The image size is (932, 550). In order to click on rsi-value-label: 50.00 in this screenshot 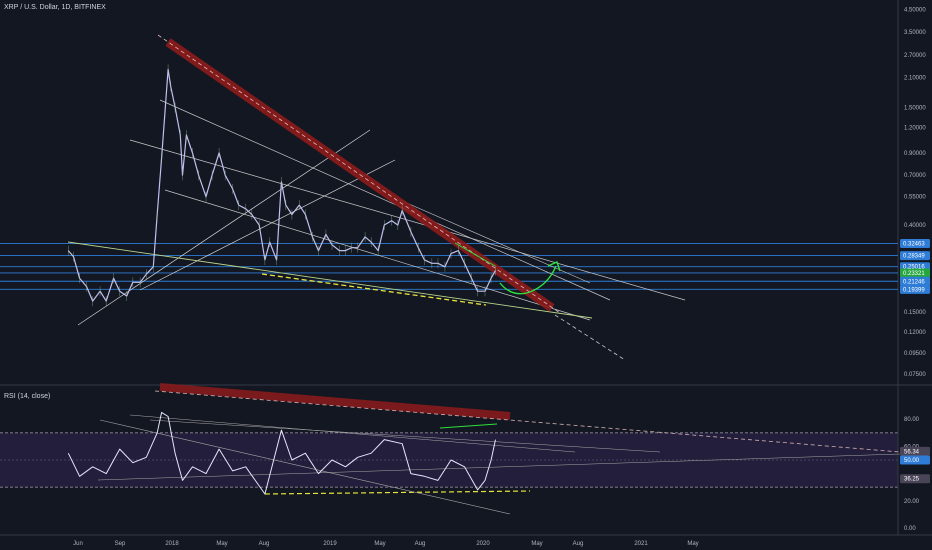, I will do `click(912, 461)`.